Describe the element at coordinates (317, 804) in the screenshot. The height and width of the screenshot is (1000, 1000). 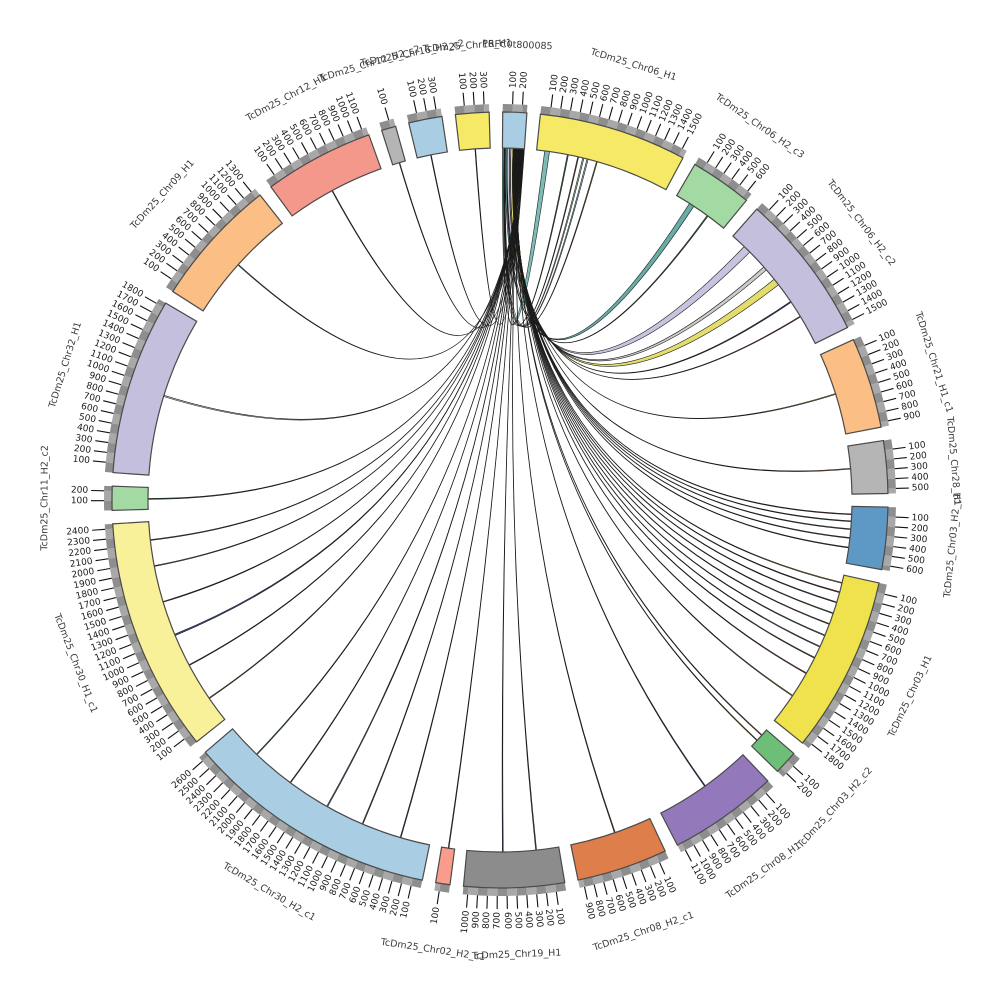
I see `segment-band-TcDm25_Chr30_H2_c1` at that location.